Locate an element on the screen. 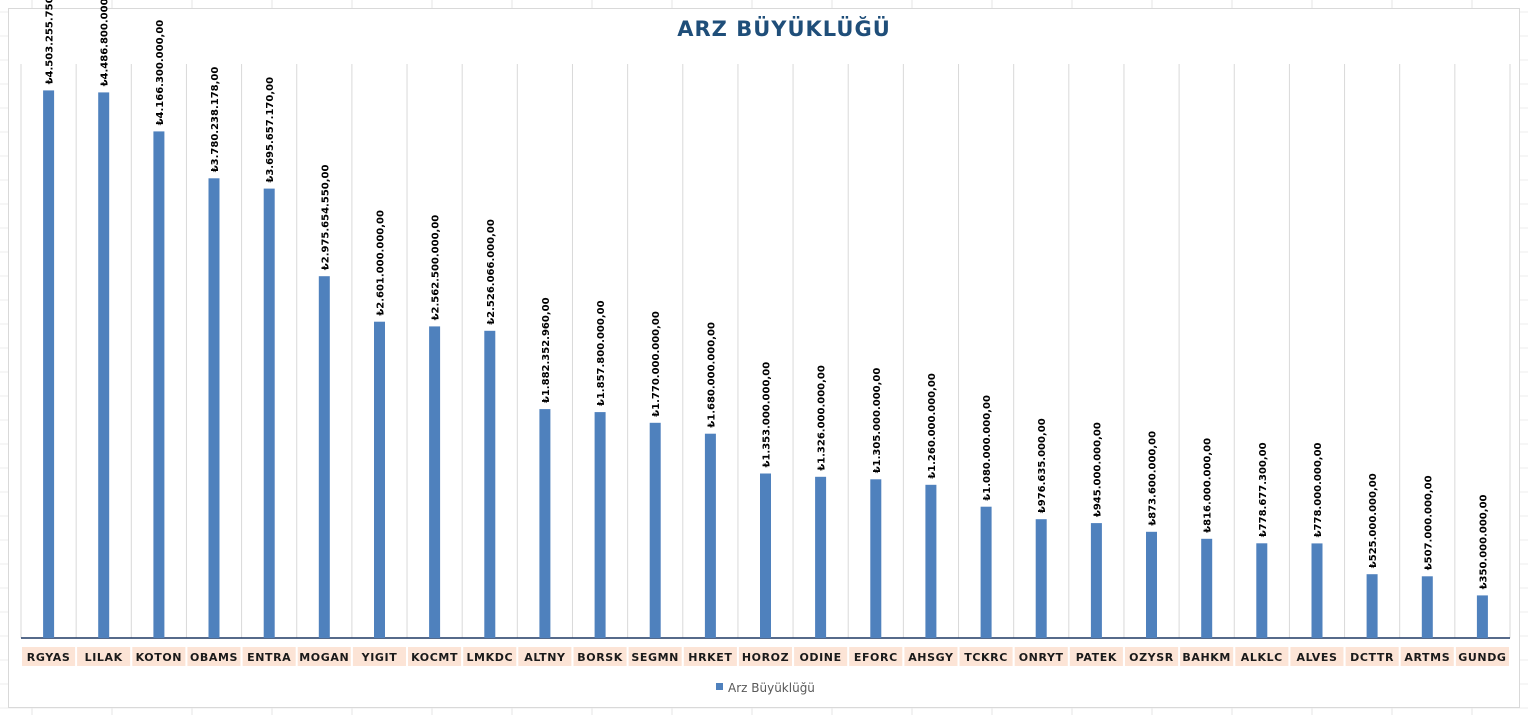 The width and height of the screenshot is (1528, 715). data-label-lilak: ₺4.486.800.000,00 is located at coordinates (105, 43).